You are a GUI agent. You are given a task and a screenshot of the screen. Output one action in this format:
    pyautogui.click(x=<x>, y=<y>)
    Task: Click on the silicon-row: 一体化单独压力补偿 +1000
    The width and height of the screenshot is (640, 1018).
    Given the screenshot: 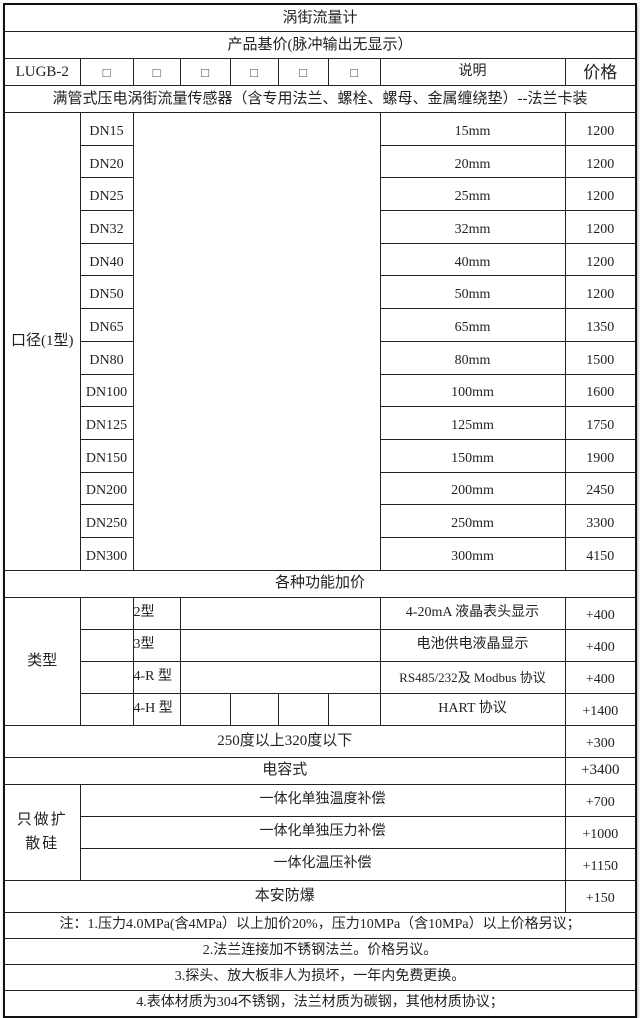 What is the action you would take?
    pyautogui.click(x=320, y=832)
    